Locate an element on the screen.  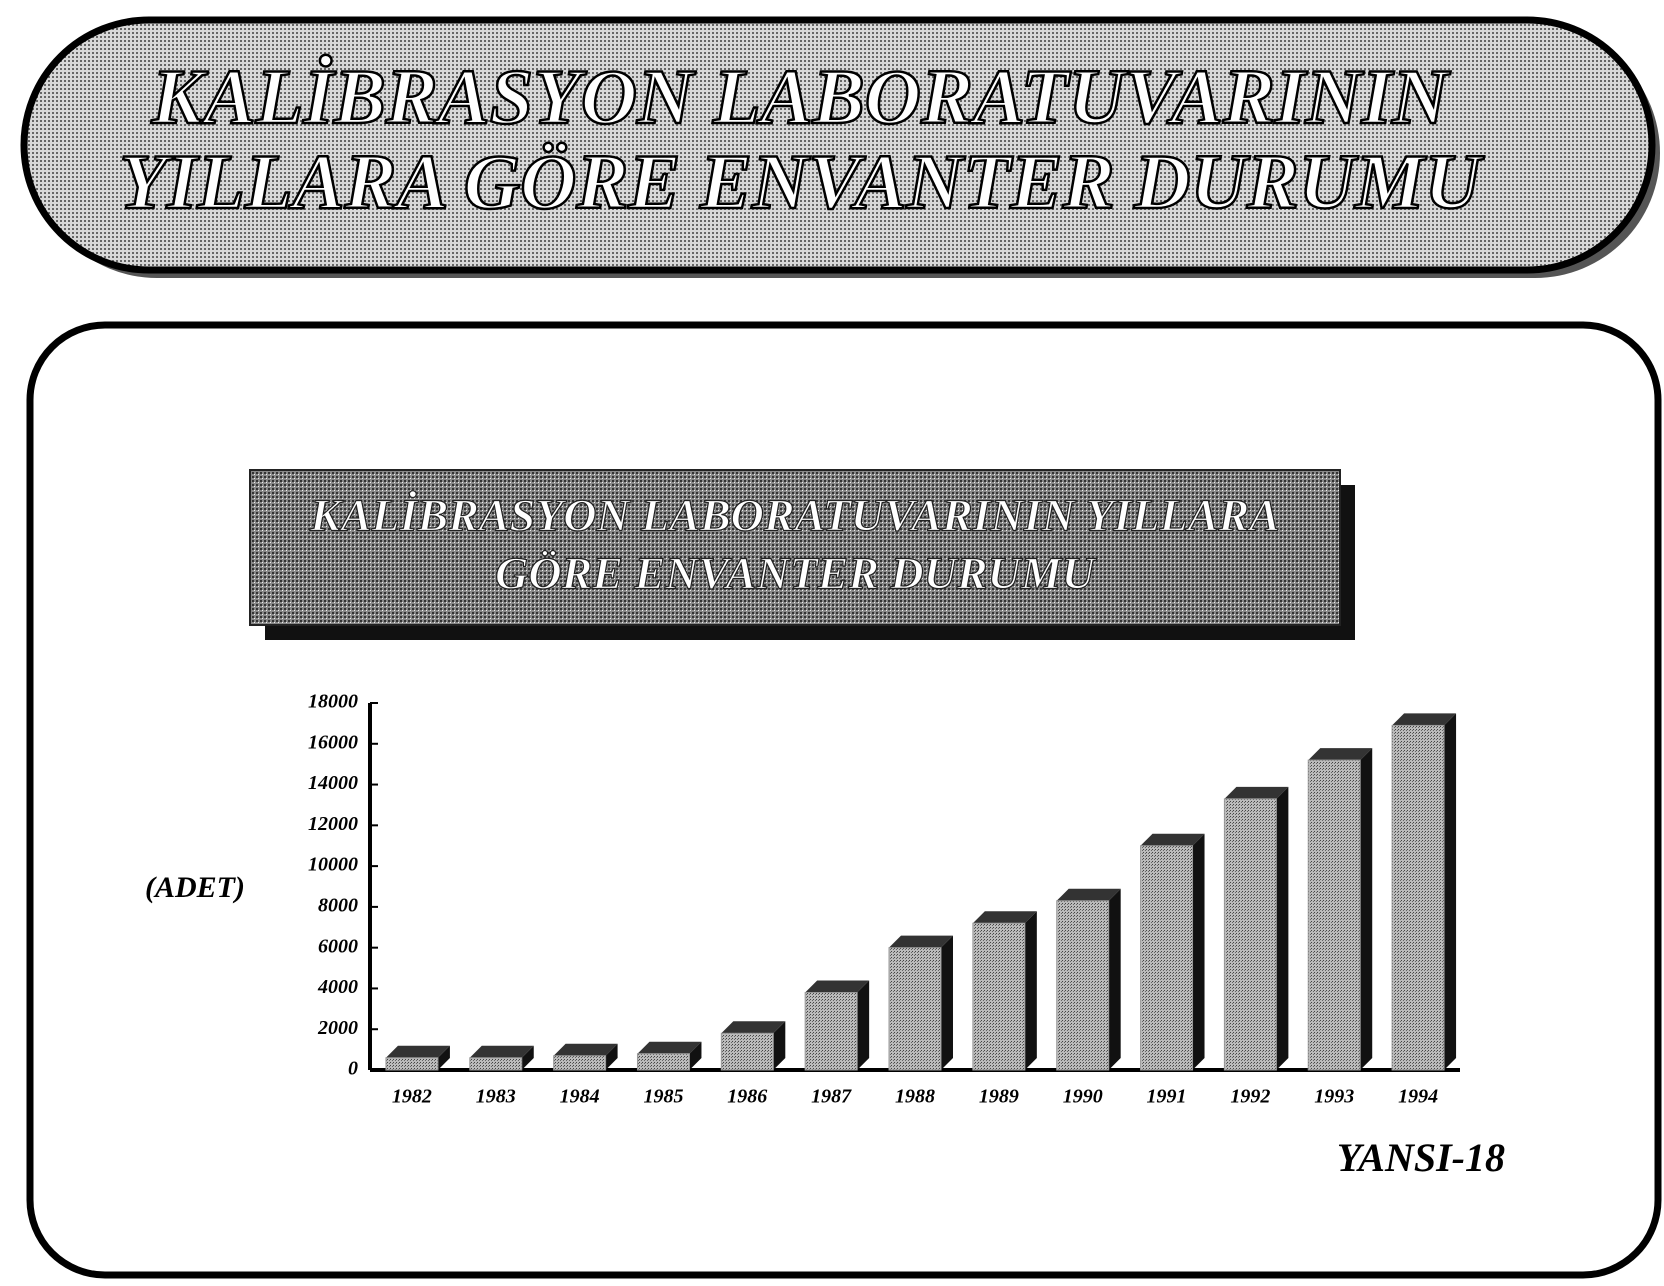
x-tick-label: 1992 is located at coordinates (1250, 1097).